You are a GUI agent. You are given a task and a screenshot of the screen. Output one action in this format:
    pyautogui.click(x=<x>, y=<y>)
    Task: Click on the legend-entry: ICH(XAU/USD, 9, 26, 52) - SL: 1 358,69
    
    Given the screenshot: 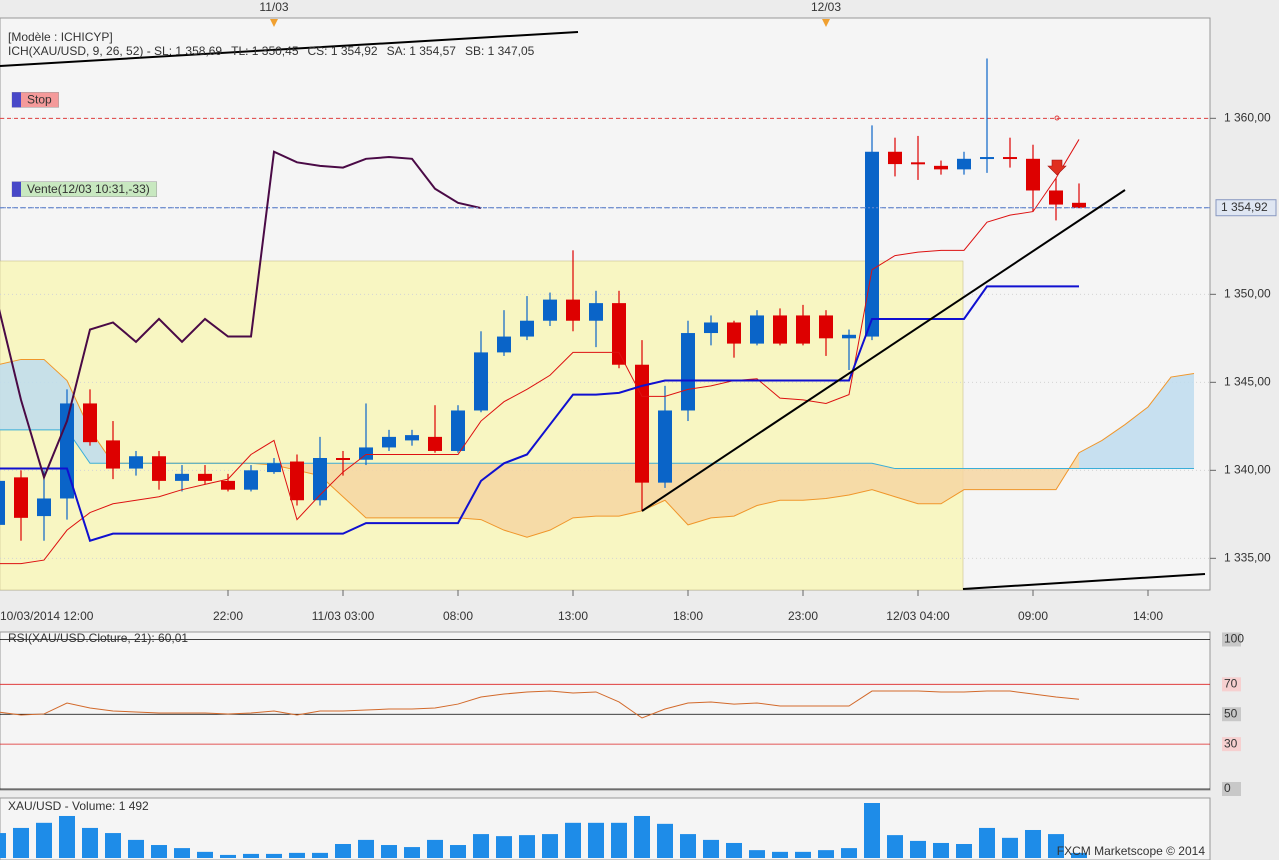 What is the action you would take?
    pyautogui.click(x=115, y=51)
    